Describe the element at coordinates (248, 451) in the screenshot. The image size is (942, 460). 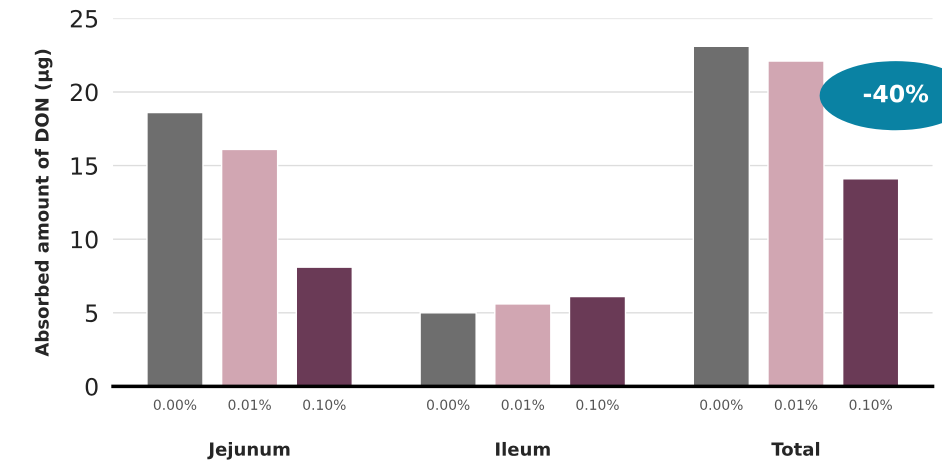
I see `x-tick-label: Jejunum` at that location.